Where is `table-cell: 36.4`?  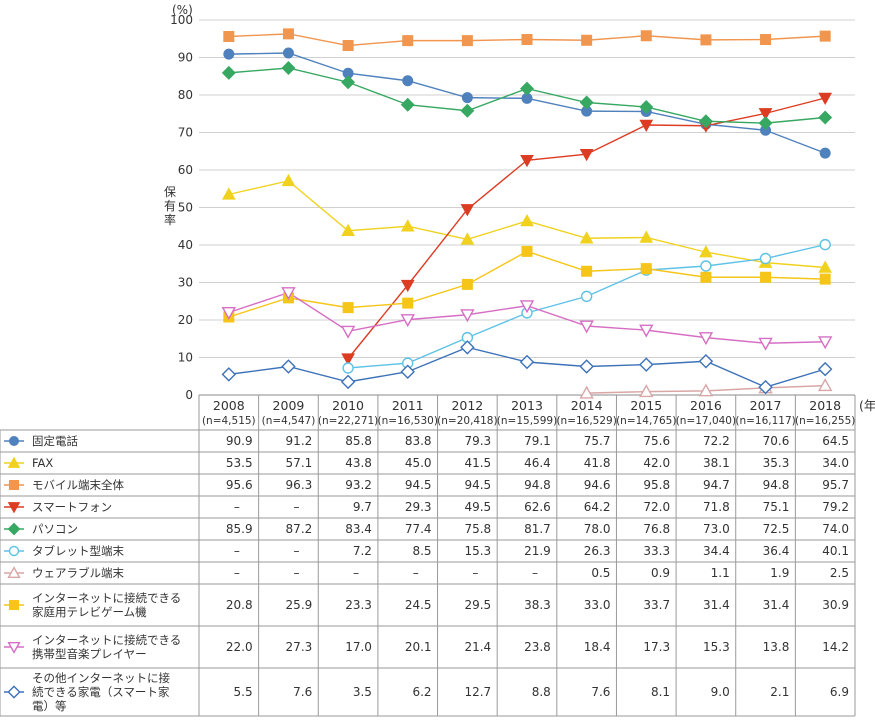
table-cell: 36.4 is located at coordinates (776, 551).